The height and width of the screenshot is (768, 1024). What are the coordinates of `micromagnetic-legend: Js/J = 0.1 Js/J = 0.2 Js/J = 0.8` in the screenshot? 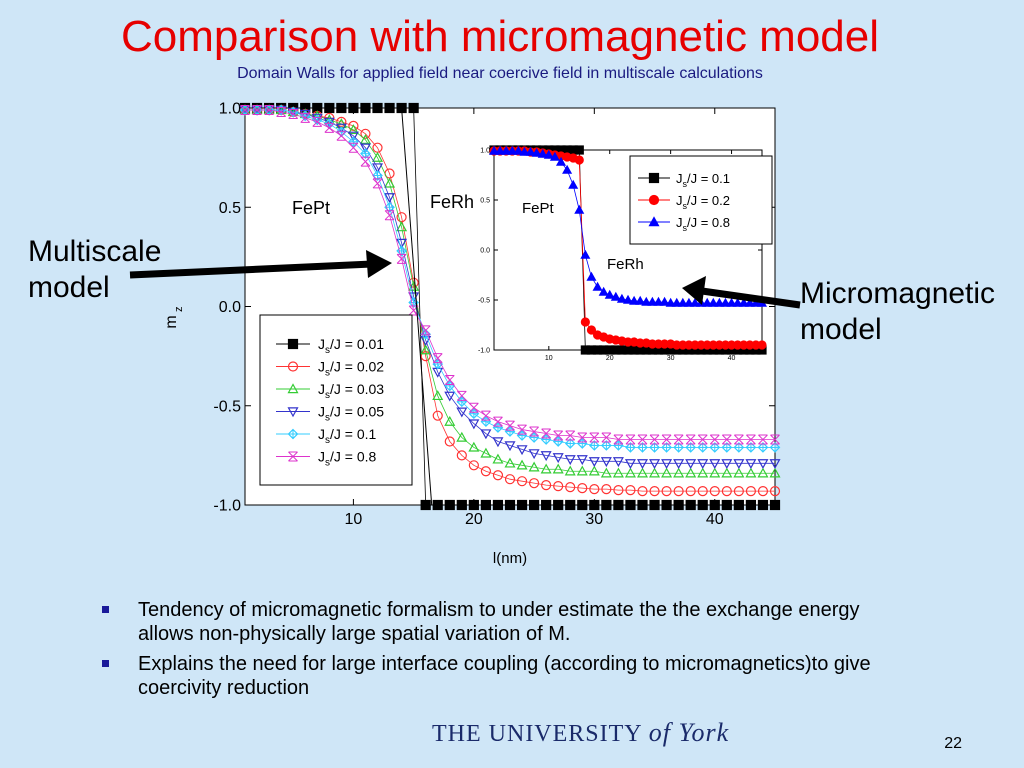 It's located at (701, 200).